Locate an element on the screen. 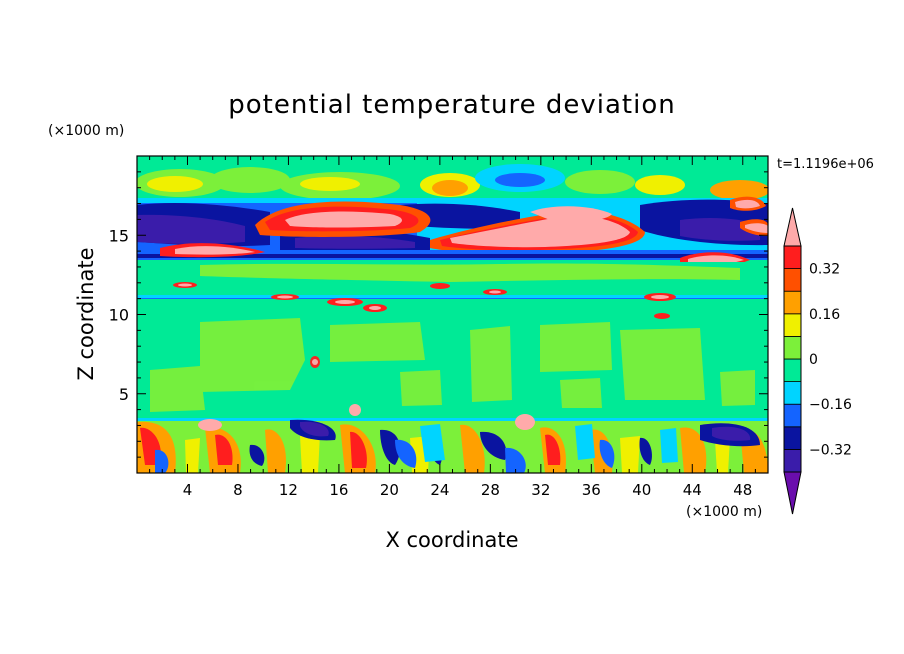  x-tick-label: 28 is located at coordinates (490, 490).